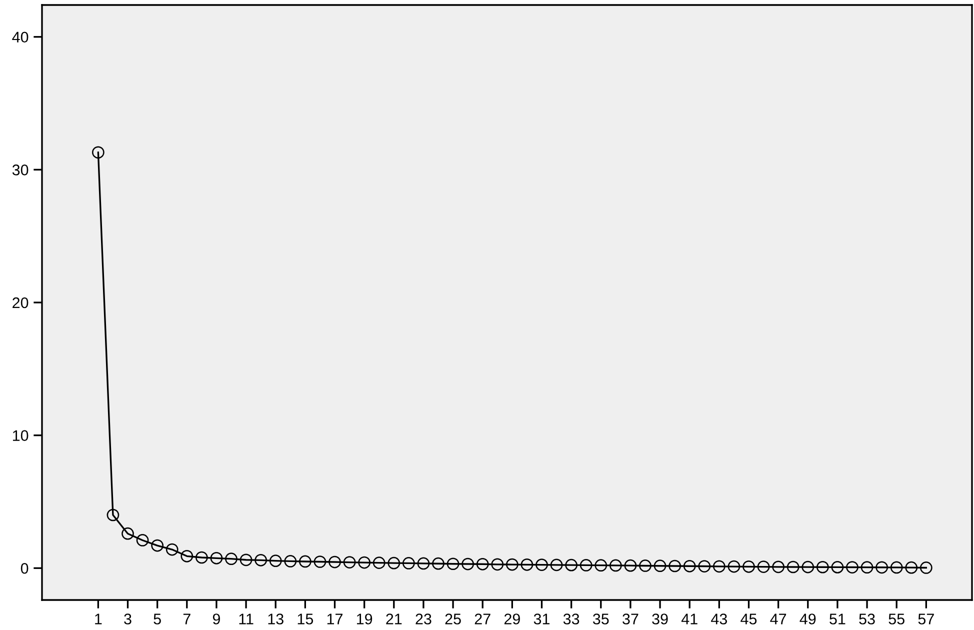 The height and width of the screenshot is (630, 974). Describe the element at coordinates (20, 435) in the screenshot. I see `y-tick-label: 10` at that location.